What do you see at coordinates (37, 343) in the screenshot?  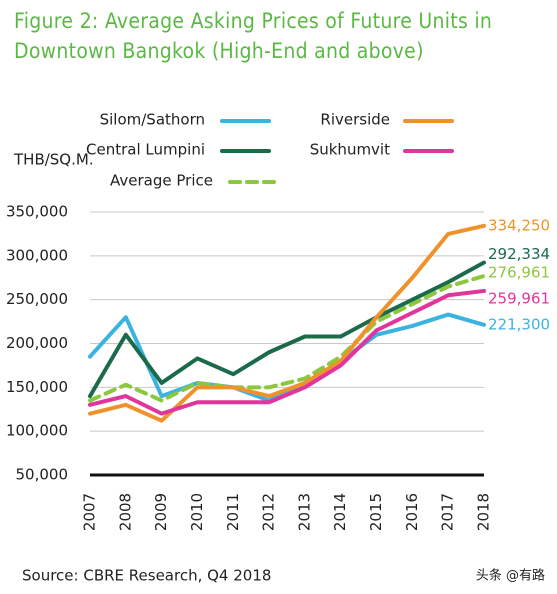 I see `y-tick-label: 200,000` at bounding box center [37, 343].